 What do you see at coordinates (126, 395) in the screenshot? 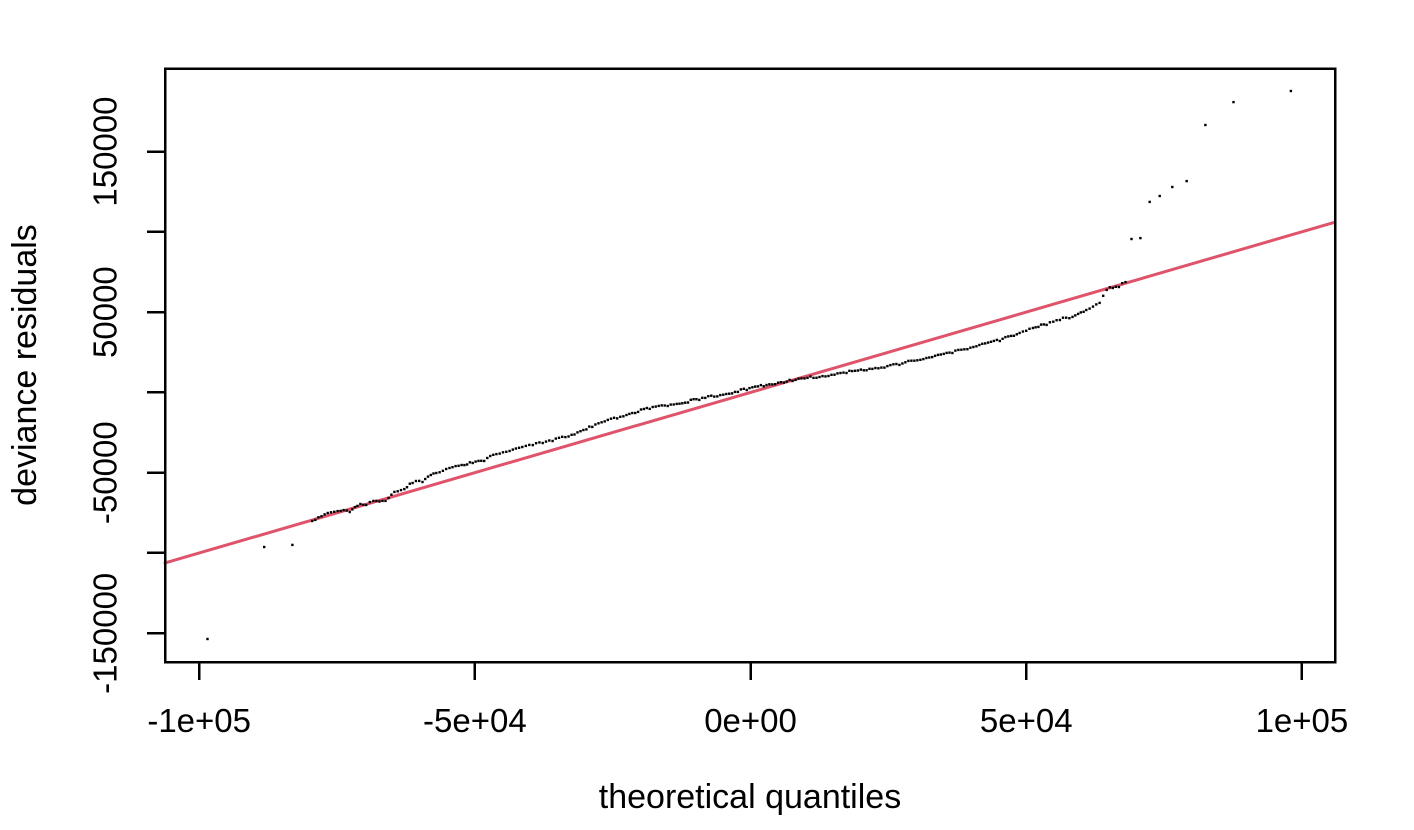
I see `y-axis: -150000 -50000 50000 150000` at bounding box center [126, 395].